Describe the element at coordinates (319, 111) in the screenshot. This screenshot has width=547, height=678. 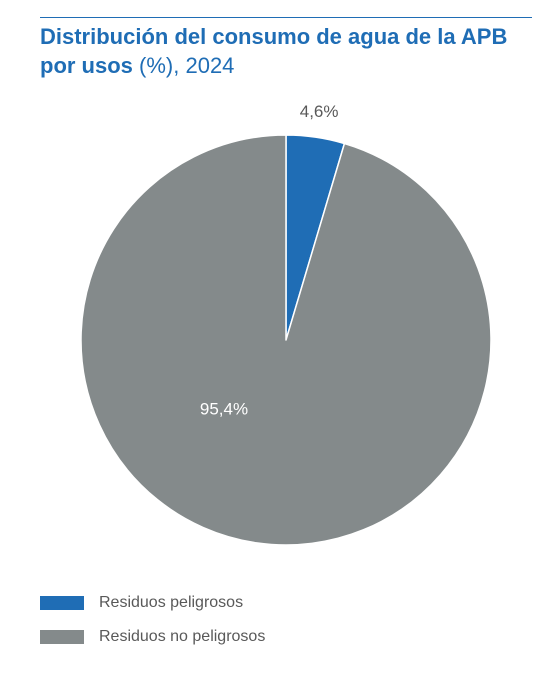
I see `data-label-residuos-peligrosos: 4,6%` at that location.